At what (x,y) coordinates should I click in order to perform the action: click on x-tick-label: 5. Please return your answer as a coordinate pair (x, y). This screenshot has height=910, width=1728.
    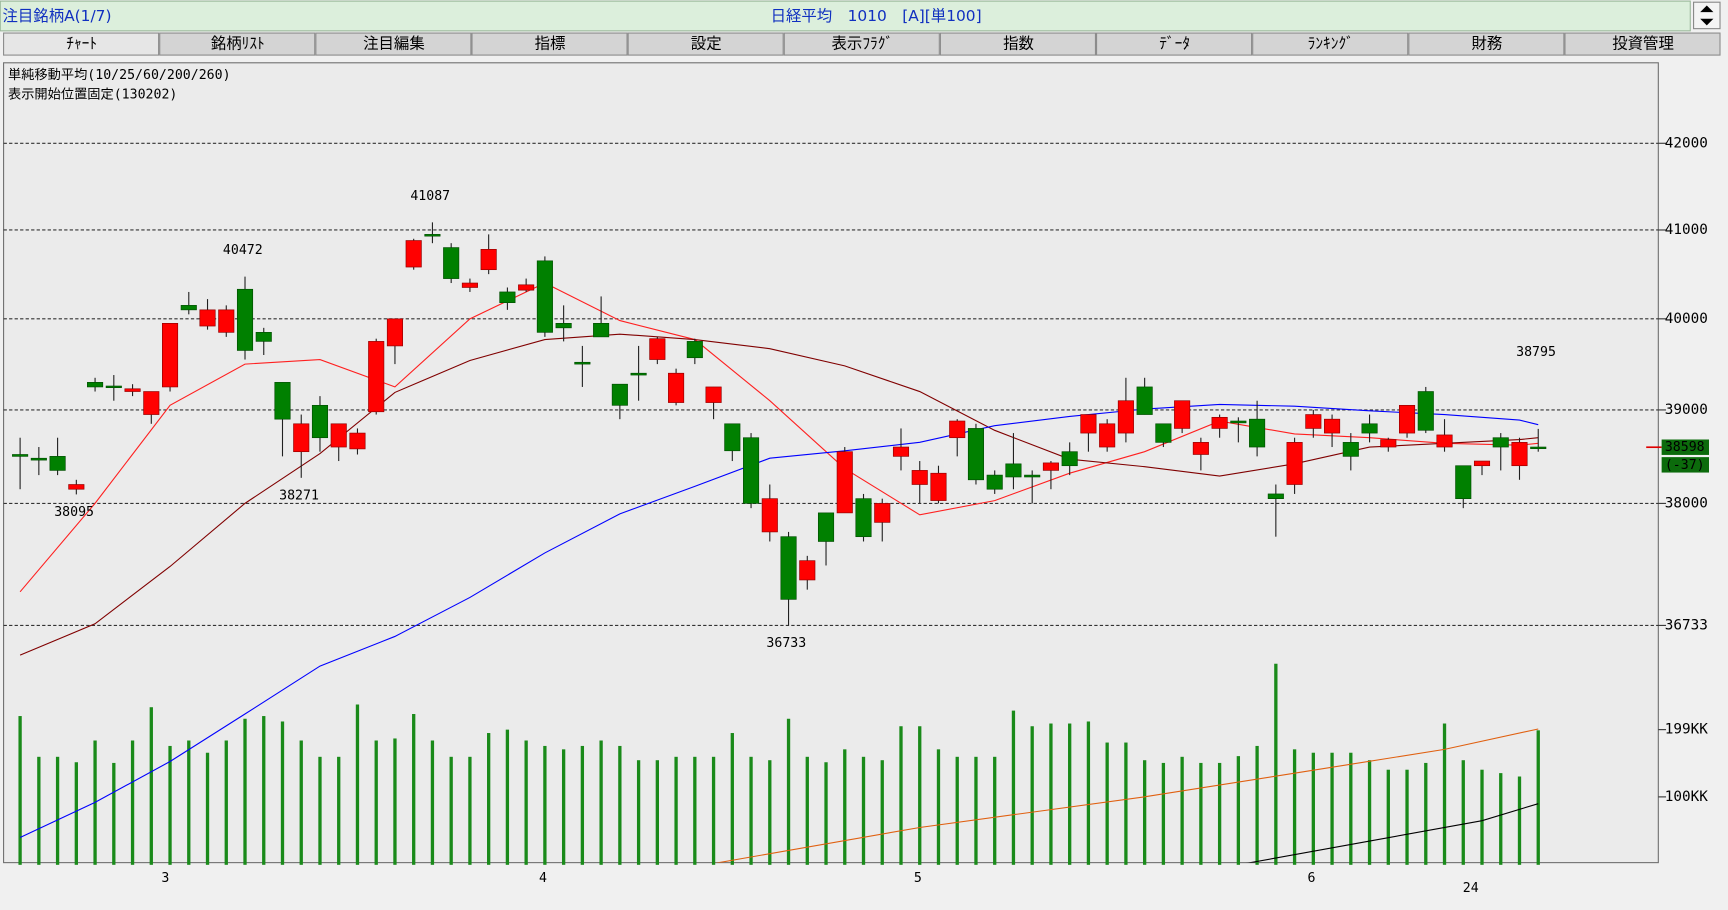
    Looking at the image, I should click on (918, 878).